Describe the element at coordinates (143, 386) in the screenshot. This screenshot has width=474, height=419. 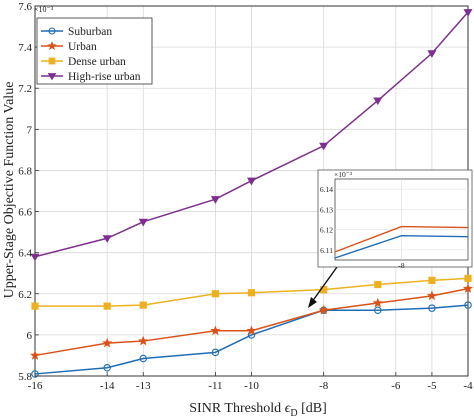
I see `x-tick-label: -13` at that location.